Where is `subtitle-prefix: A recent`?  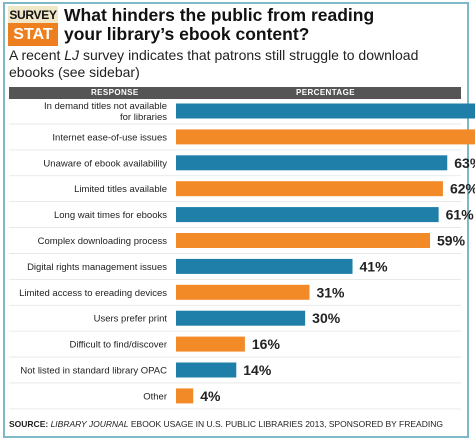 subtitle-prefix: A recent is located at coordinates (37, 55).